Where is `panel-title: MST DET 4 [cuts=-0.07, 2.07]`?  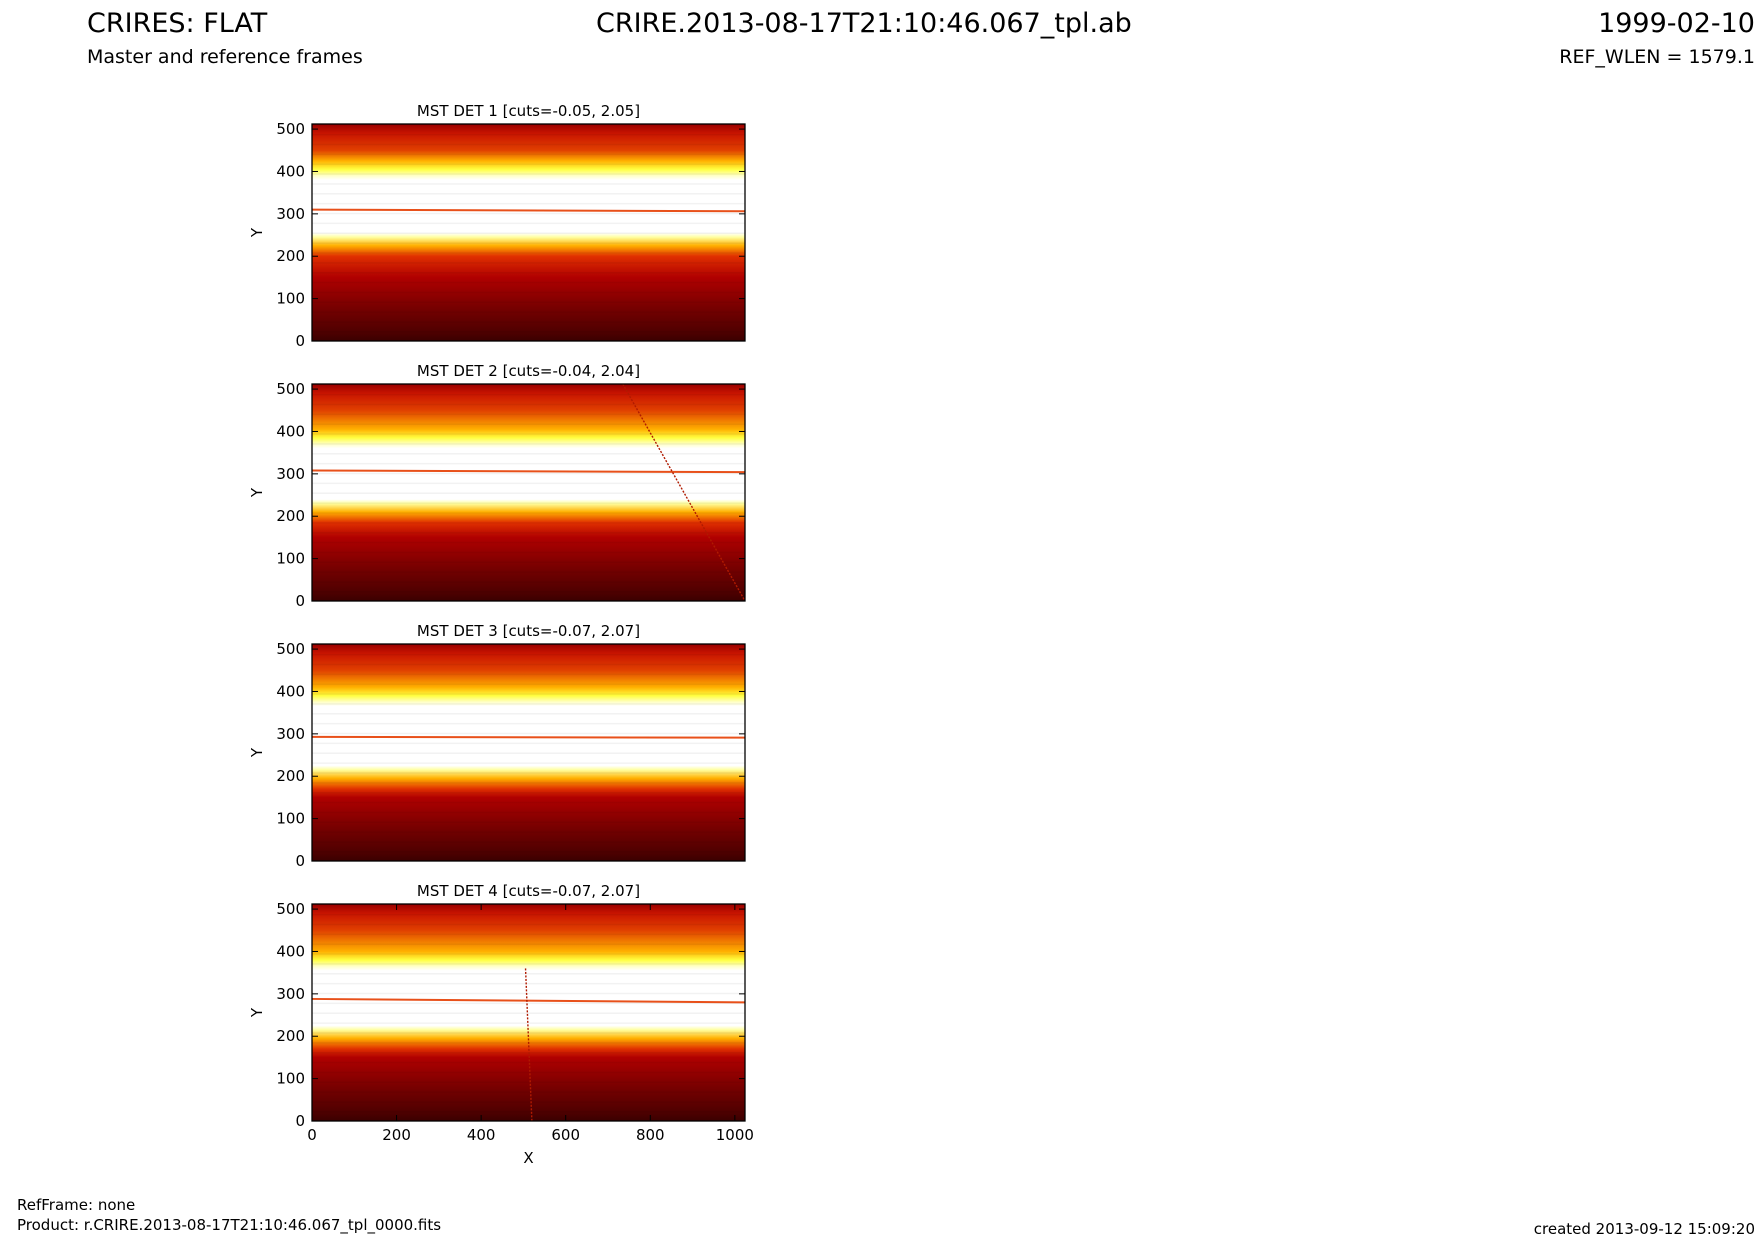 panel-title: MST DET 4 [cuts=-0.07, 2.07] is located at coordinates (528, 891).